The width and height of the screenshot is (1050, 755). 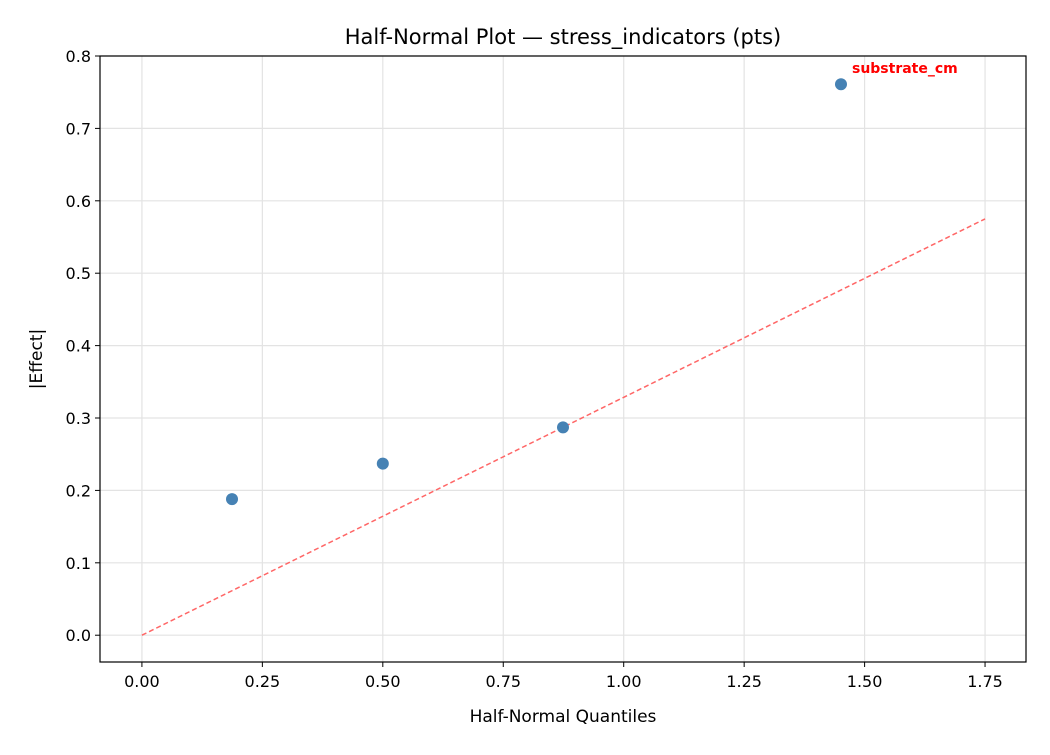 What do you see at coordinates (865, 681) in the screenshot?
I see `x-tick-label: 1.50` at bounding box center [865, 681].